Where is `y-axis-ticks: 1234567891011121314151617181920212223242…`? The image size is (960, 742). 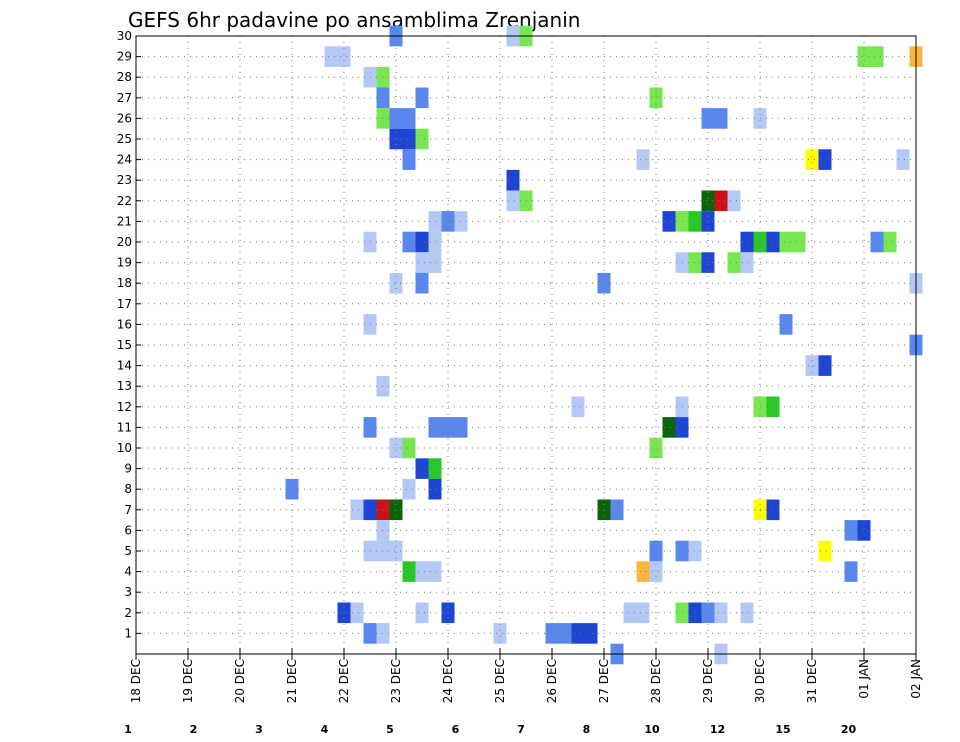 y-axis-ticks: 1234567891011121314151617181920212223242… is located at coordinates (129, 334).